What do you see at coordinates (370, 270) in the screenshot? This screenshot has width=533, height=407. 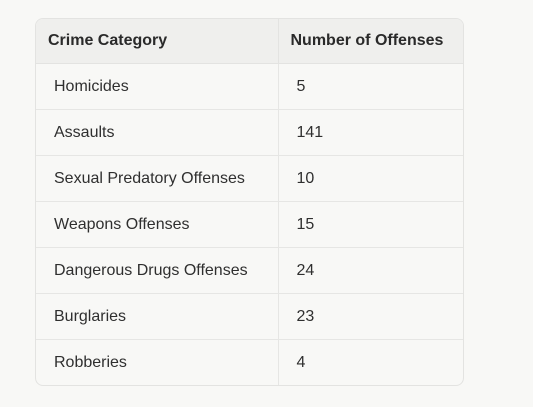 I see `offense-count-cell: 24` at bounding box center [370, 270].